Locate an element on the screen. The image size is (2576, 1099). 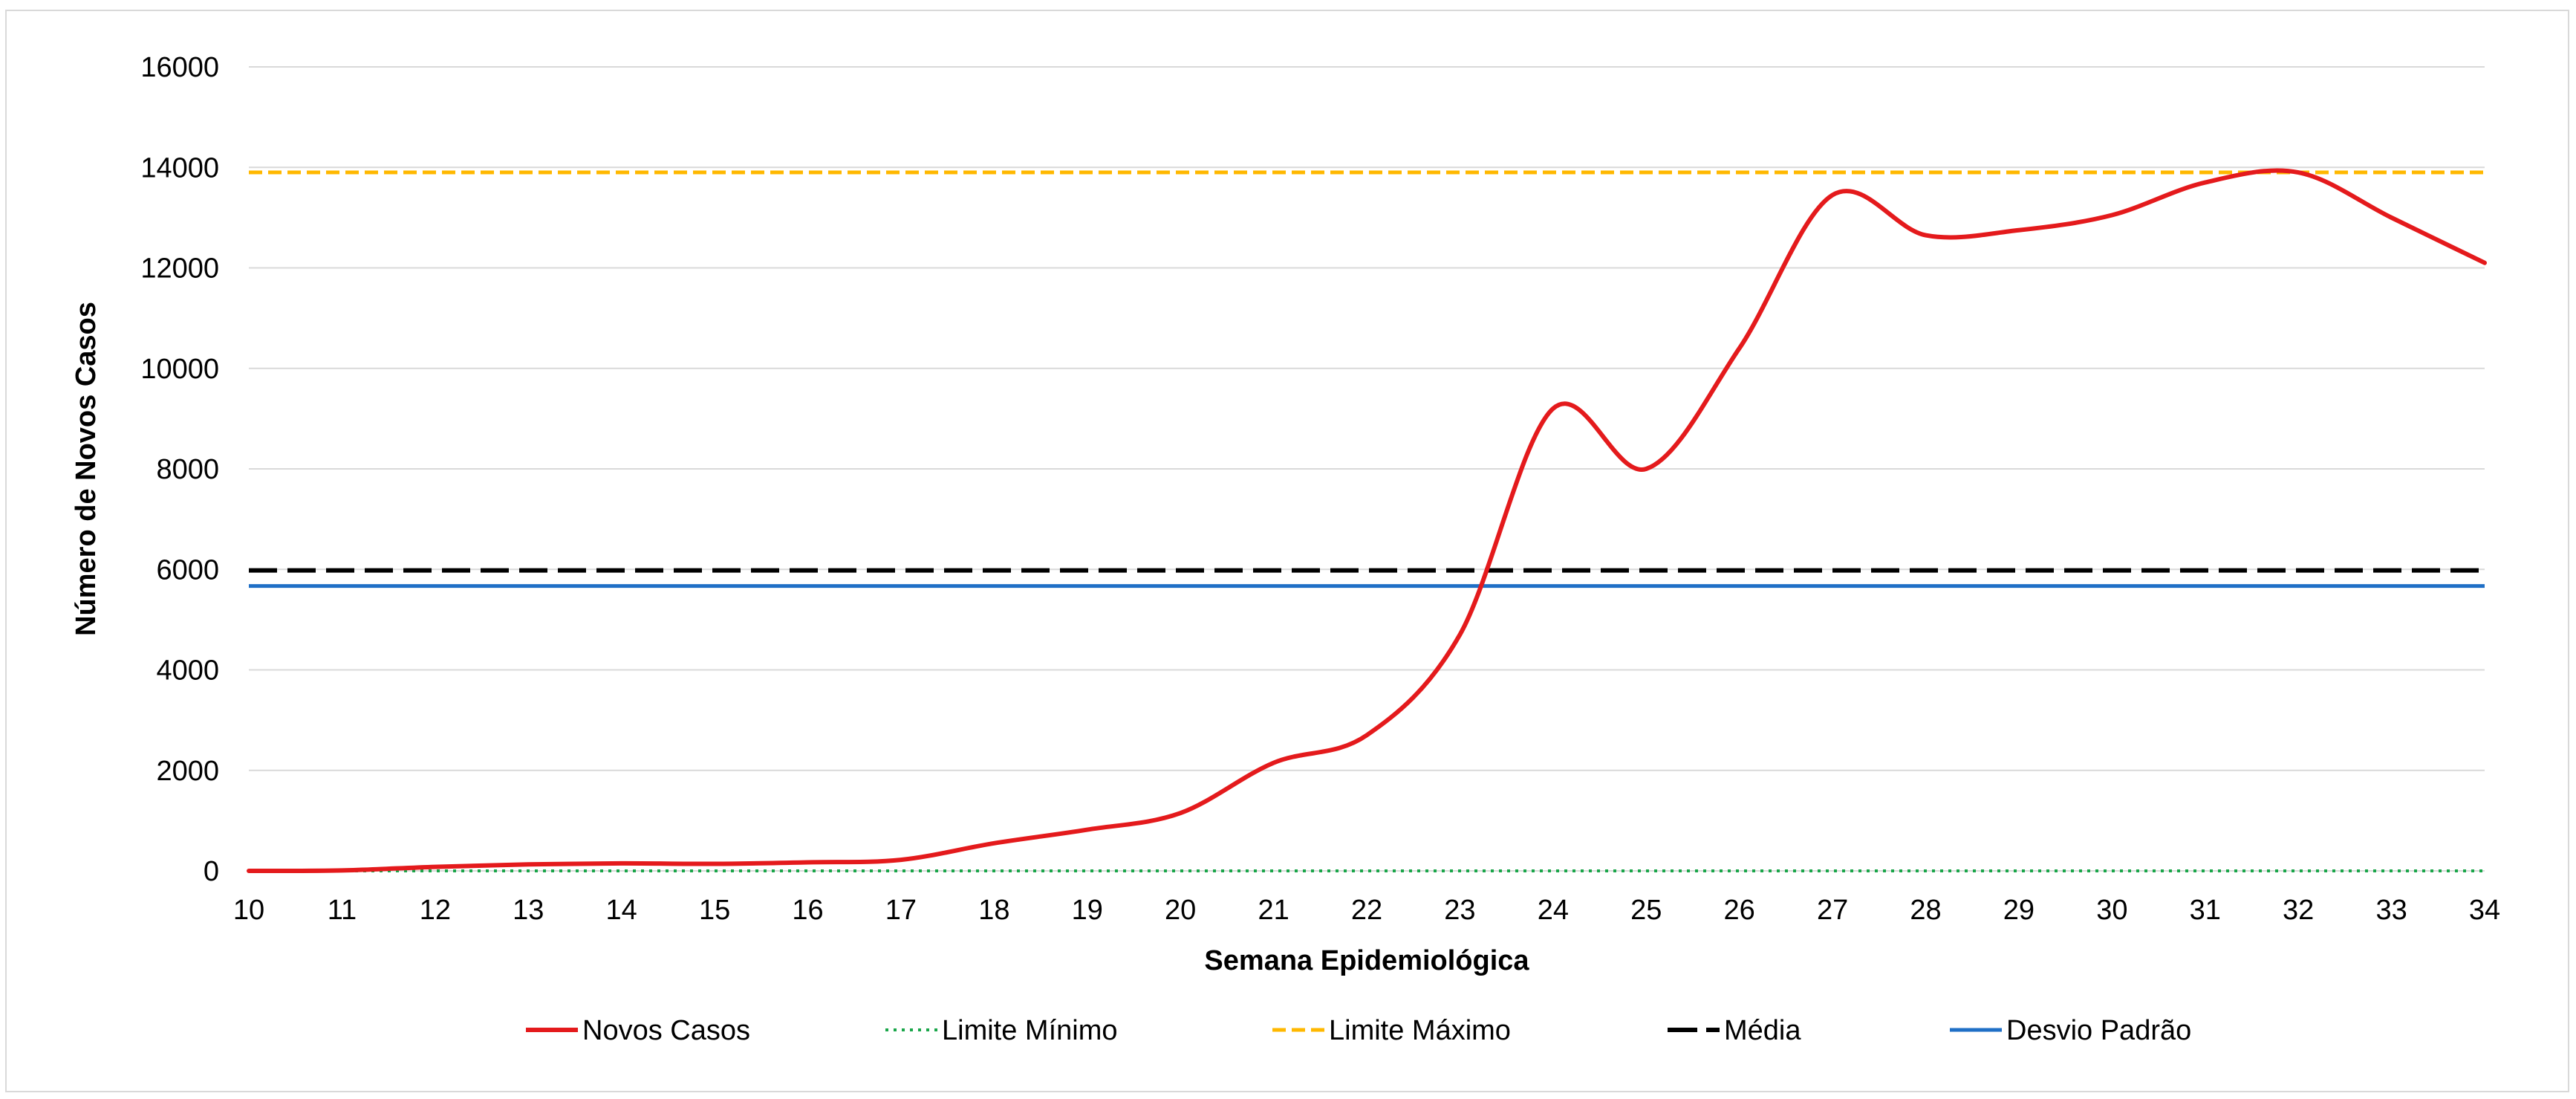
x-tick-label: 26 is located at coordinates (1740, 910).